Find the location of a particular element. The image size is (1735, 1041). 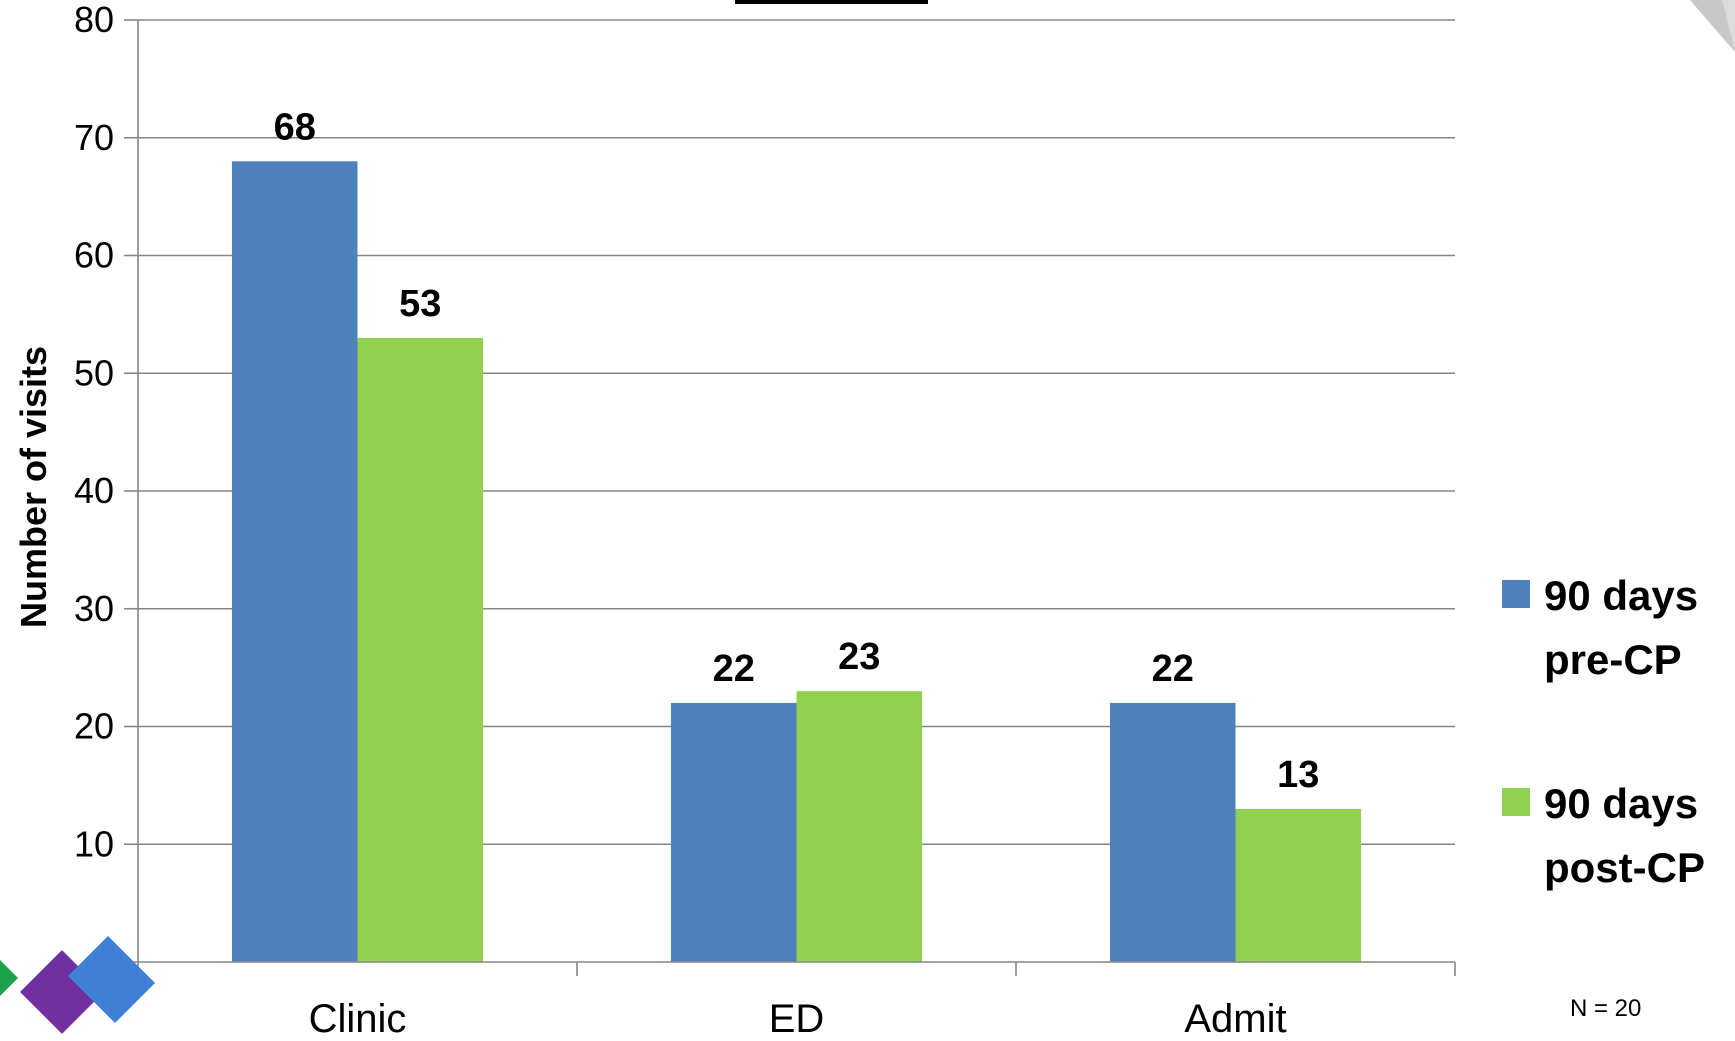

bar-admit-pre is located at coordinates (1172, 832).